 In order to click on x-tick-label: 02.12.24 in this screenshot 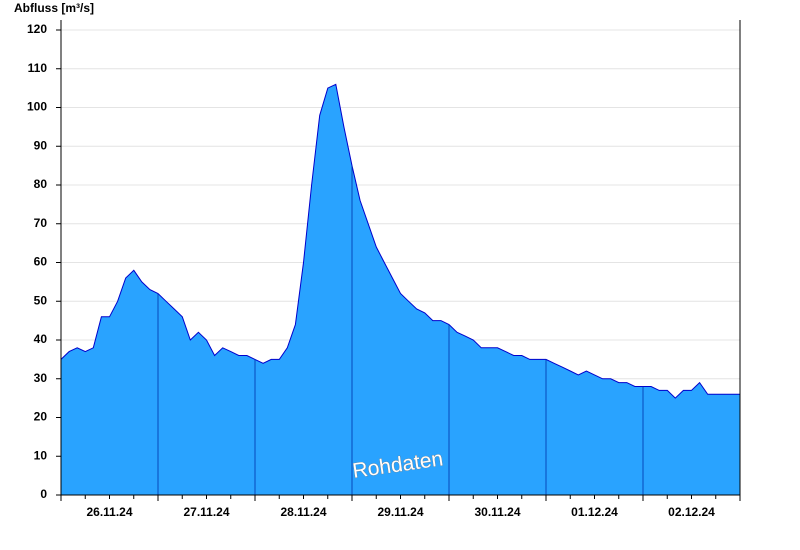, I will do `click(691, 512)`.